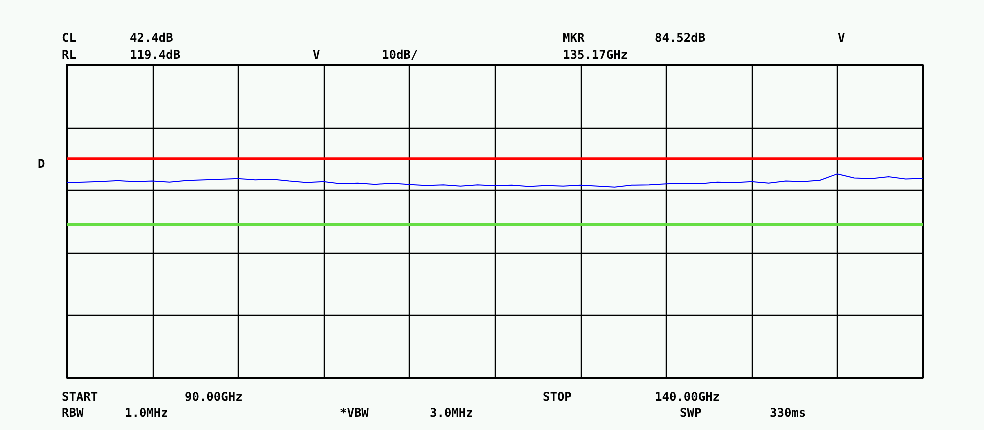 This screenshot has height=430, width=984. I want to click on text: RBW, so click(73, 413).